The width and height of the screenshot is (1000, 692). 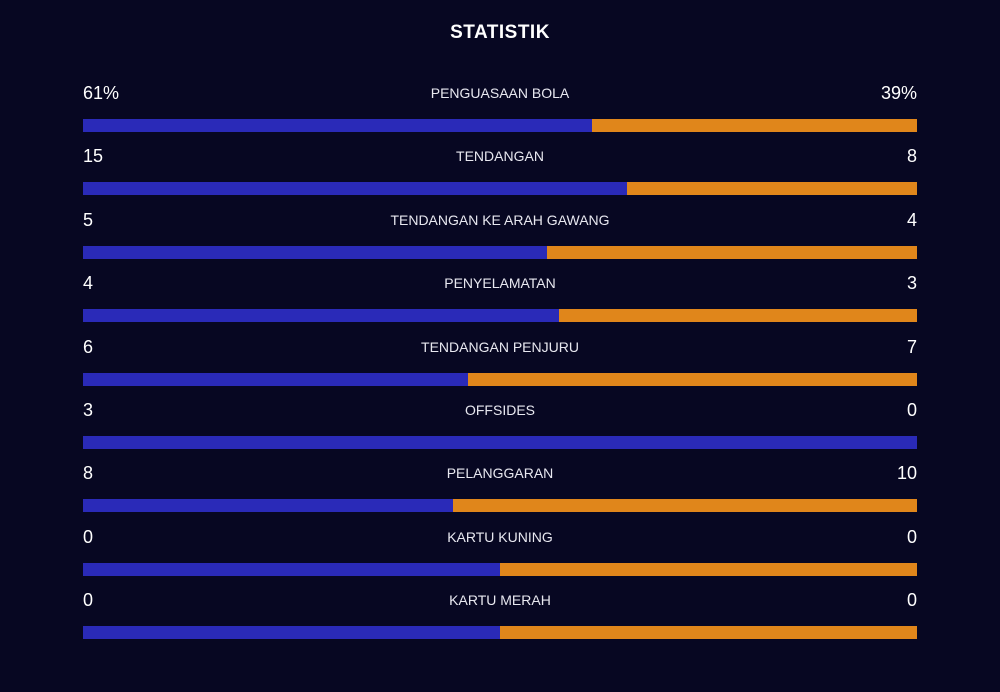 I want to click on away-value: 3, so click(x=911, y=283).